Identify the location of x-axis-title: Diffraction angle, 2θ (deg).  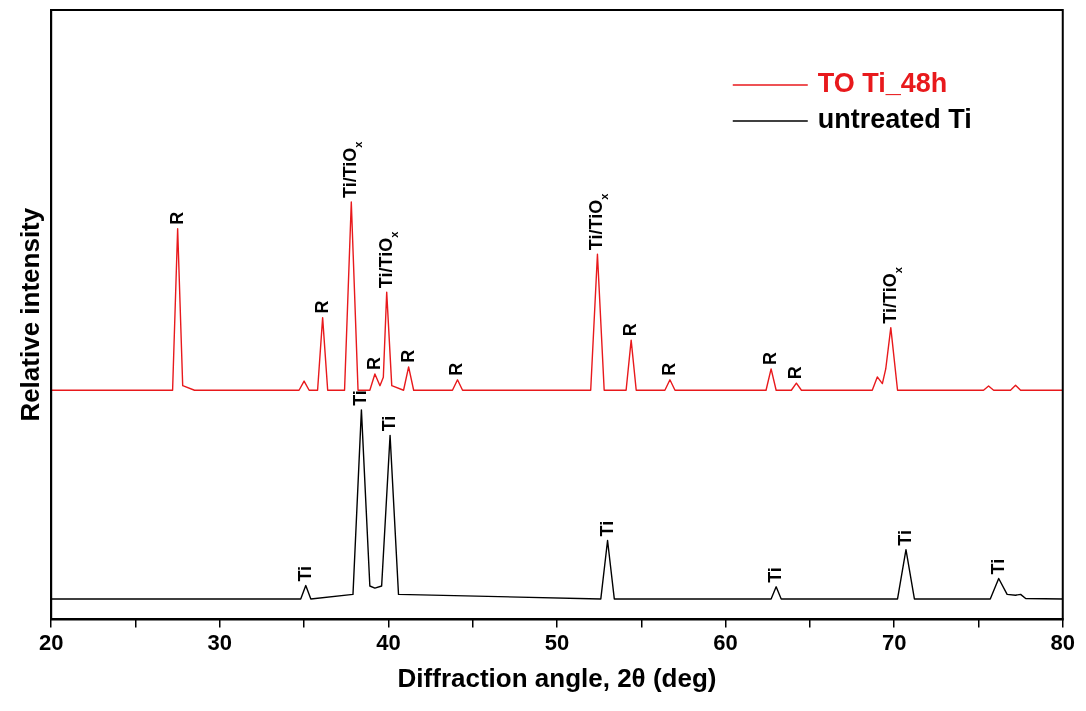
(557, 677).